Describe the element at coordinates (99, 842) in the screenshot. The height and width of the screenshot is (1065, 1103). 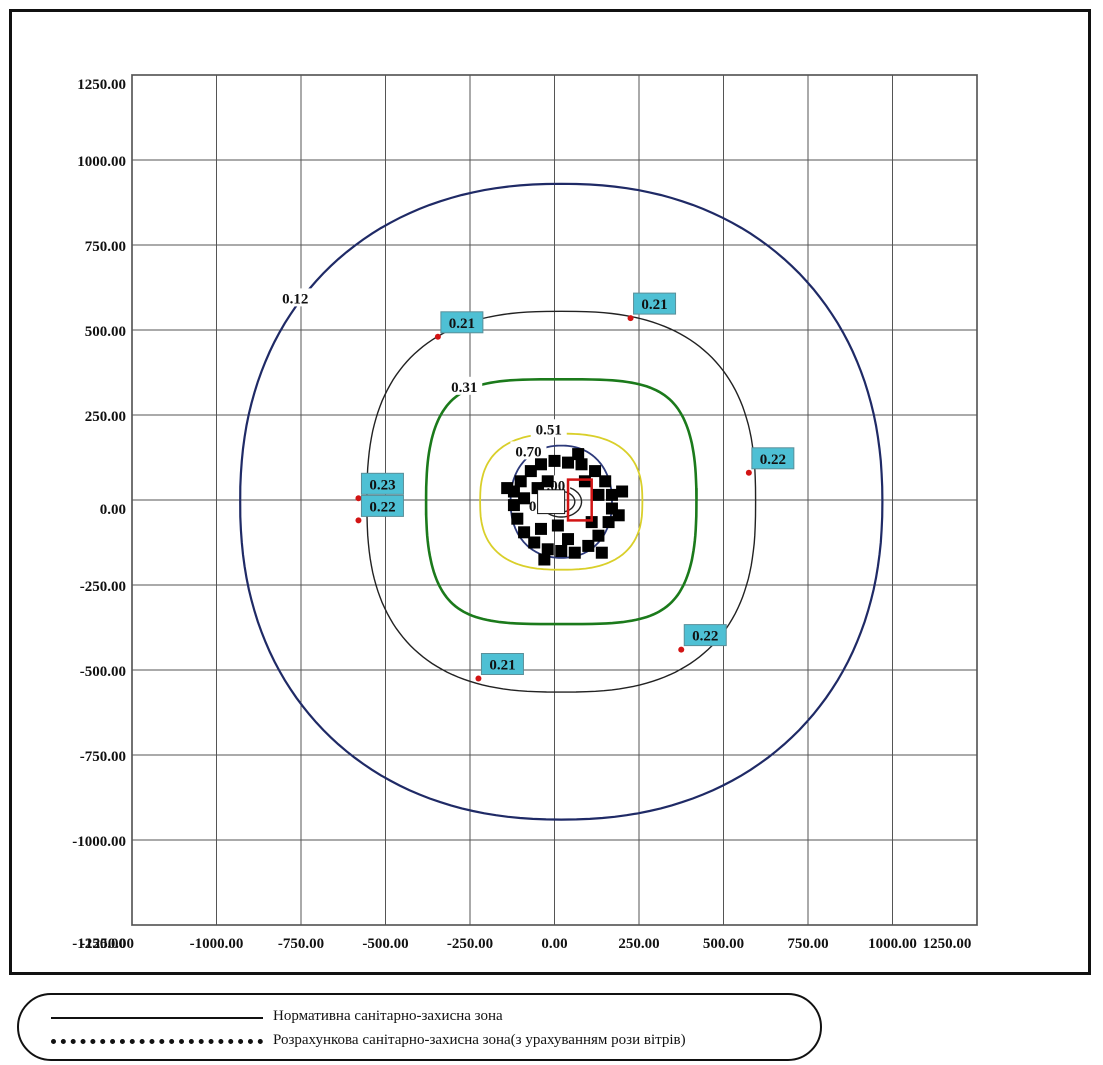
I see `y-tick-label: -1000.00` at that location.